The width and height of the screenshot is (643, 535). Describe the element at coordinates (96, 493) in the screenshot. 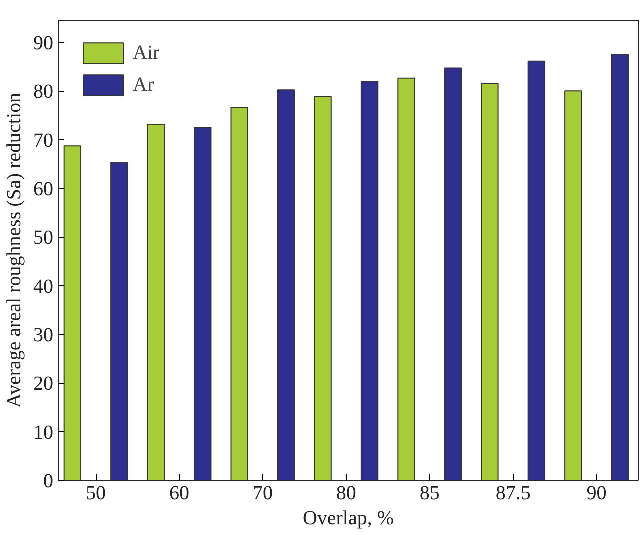

I see `x-tick-label: 50` at that location.